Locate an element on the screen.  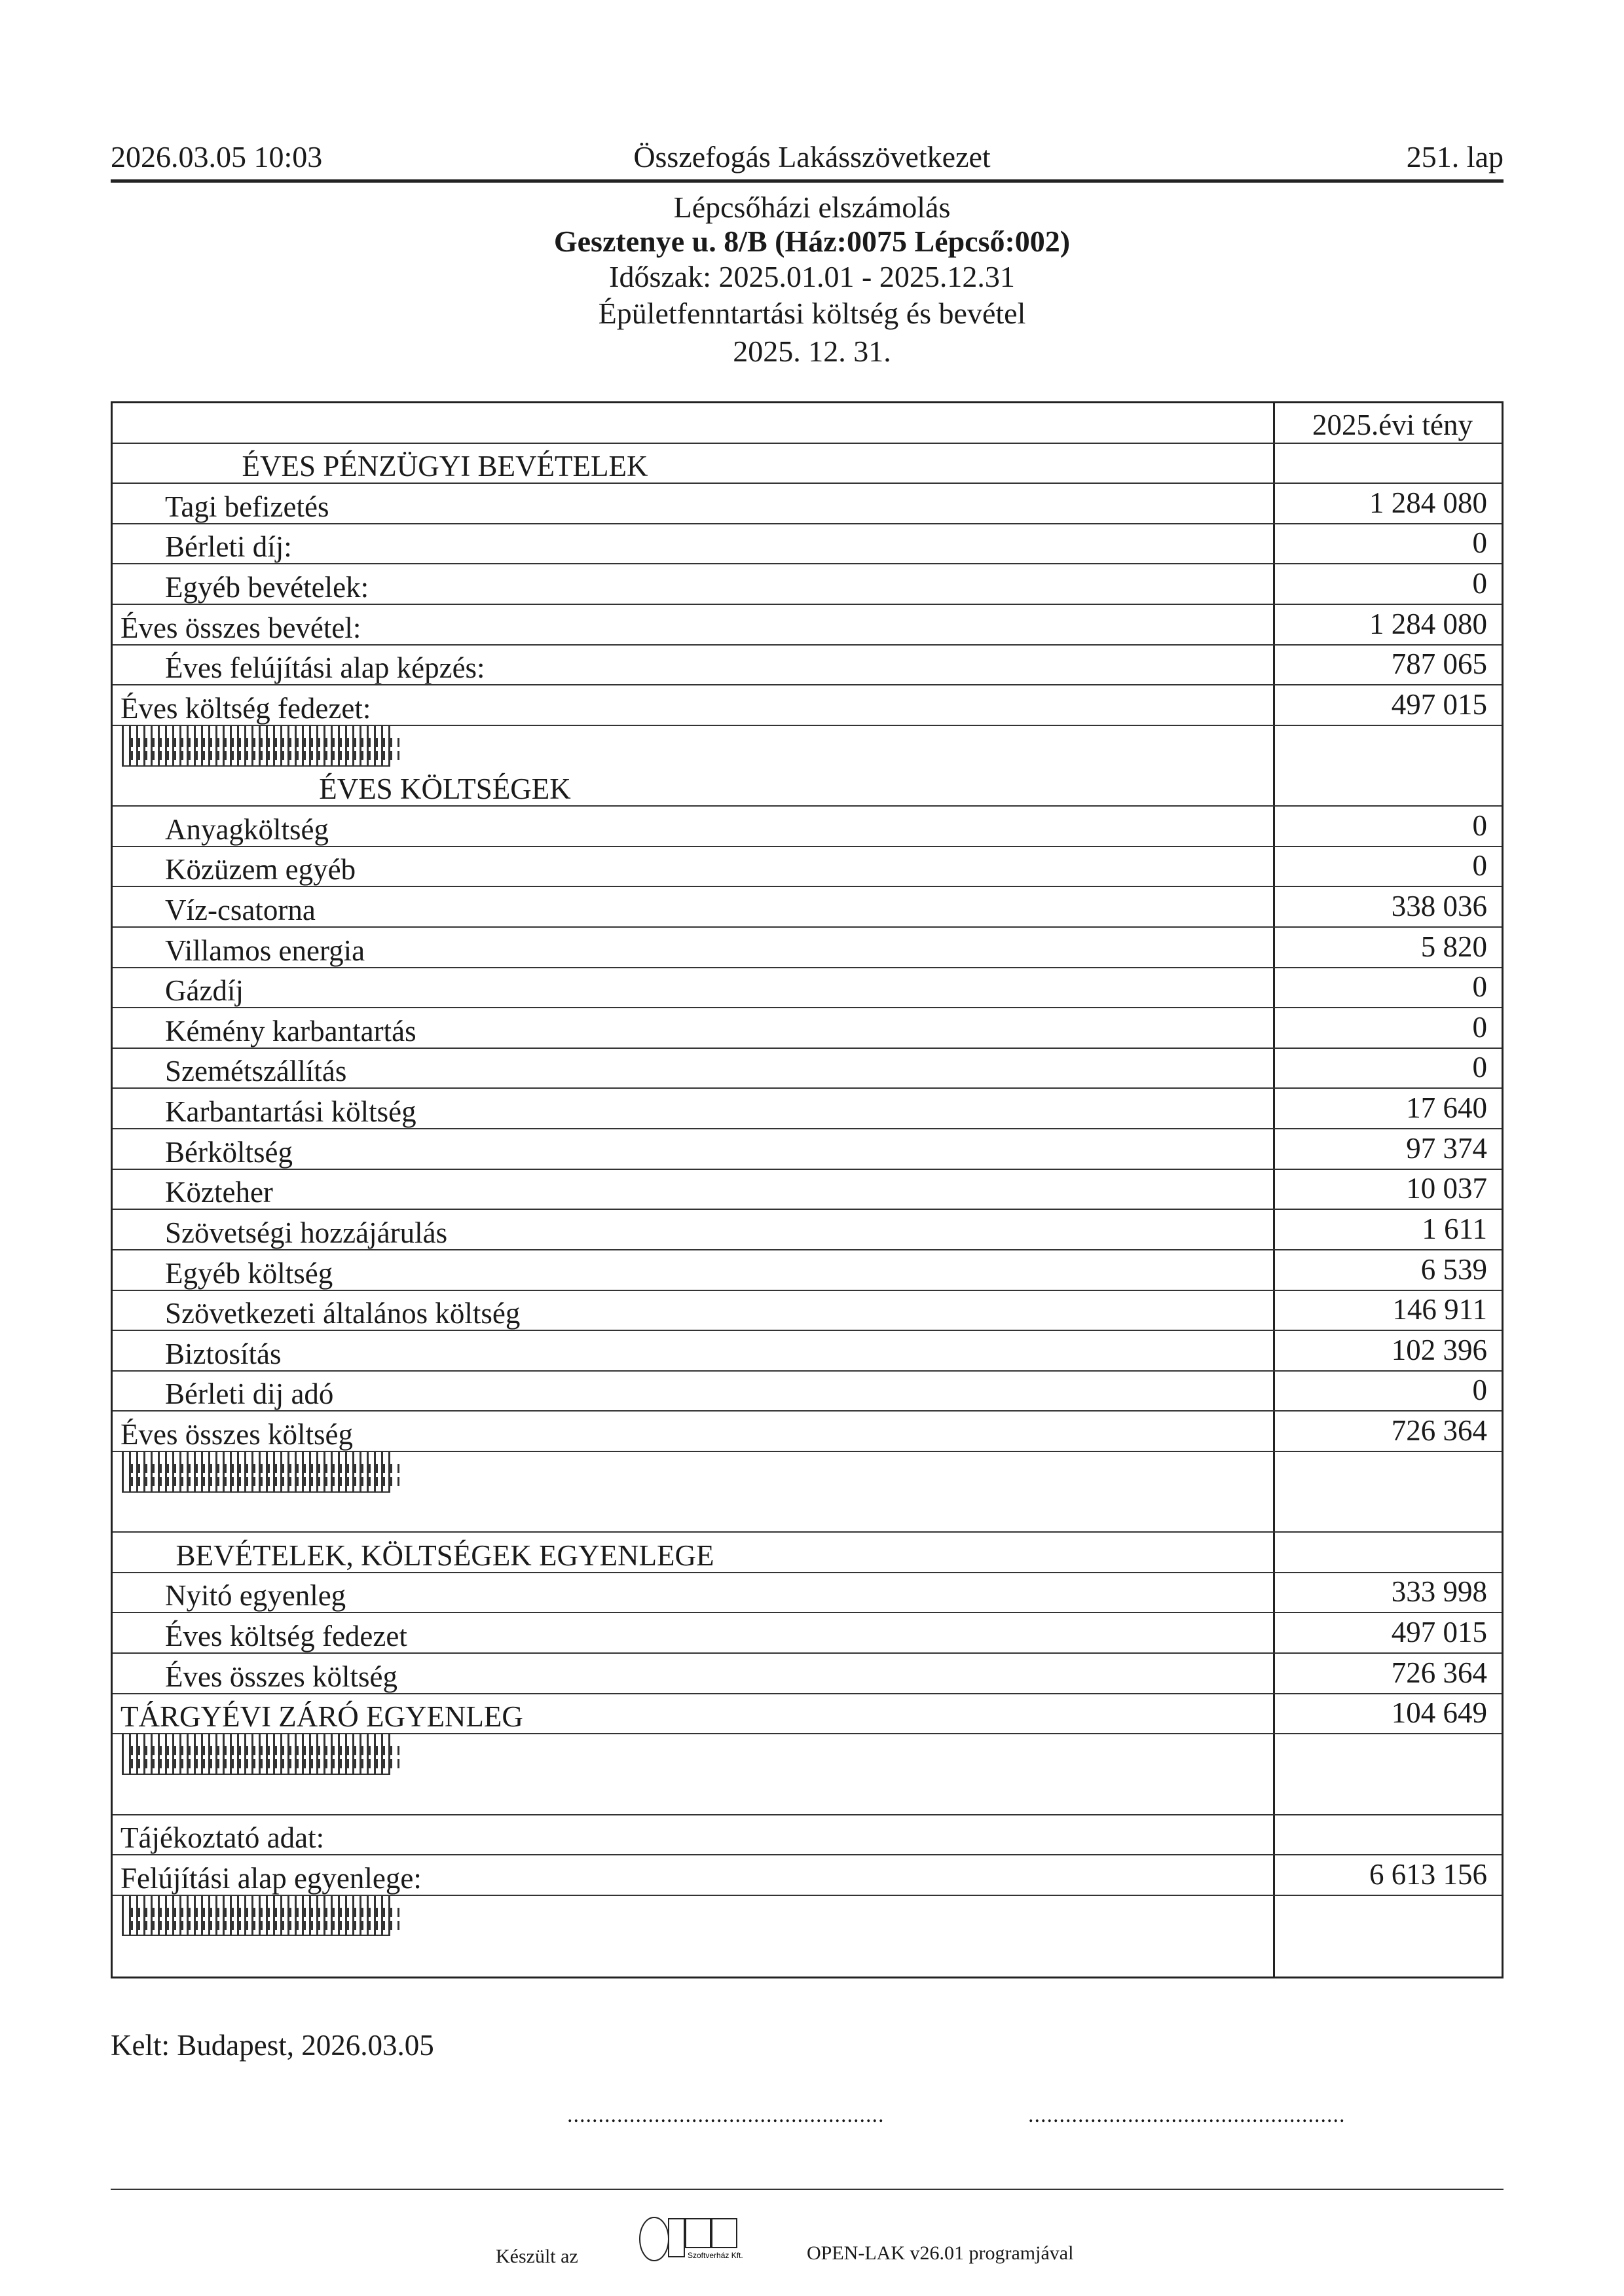
row-label: TÁRGYÉVI ZÁRÓ EGYENLEG is located at coordinates (321, 1717).